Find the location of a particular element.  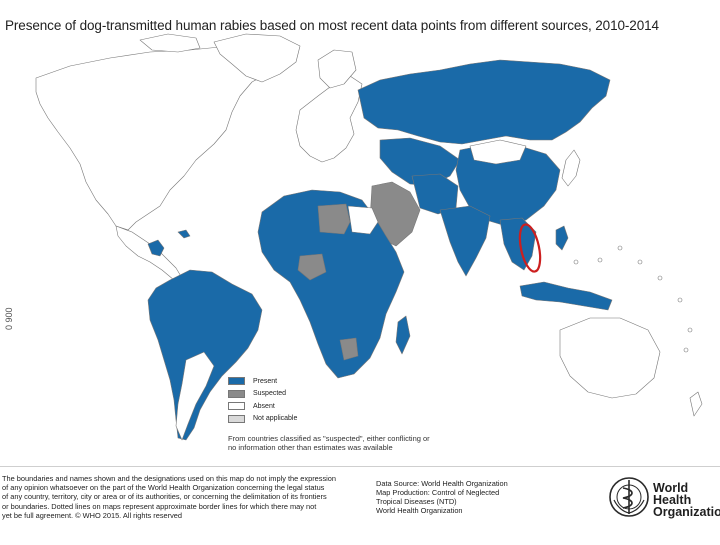

legend-item-suspected: Suspected is located at coordinates (262, 394).